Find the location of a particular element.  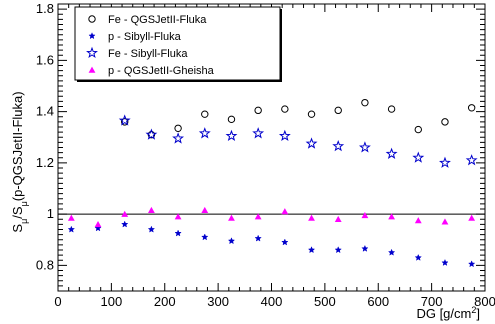

y-tick-label: 1.6 is located at coordinates (45, 59).